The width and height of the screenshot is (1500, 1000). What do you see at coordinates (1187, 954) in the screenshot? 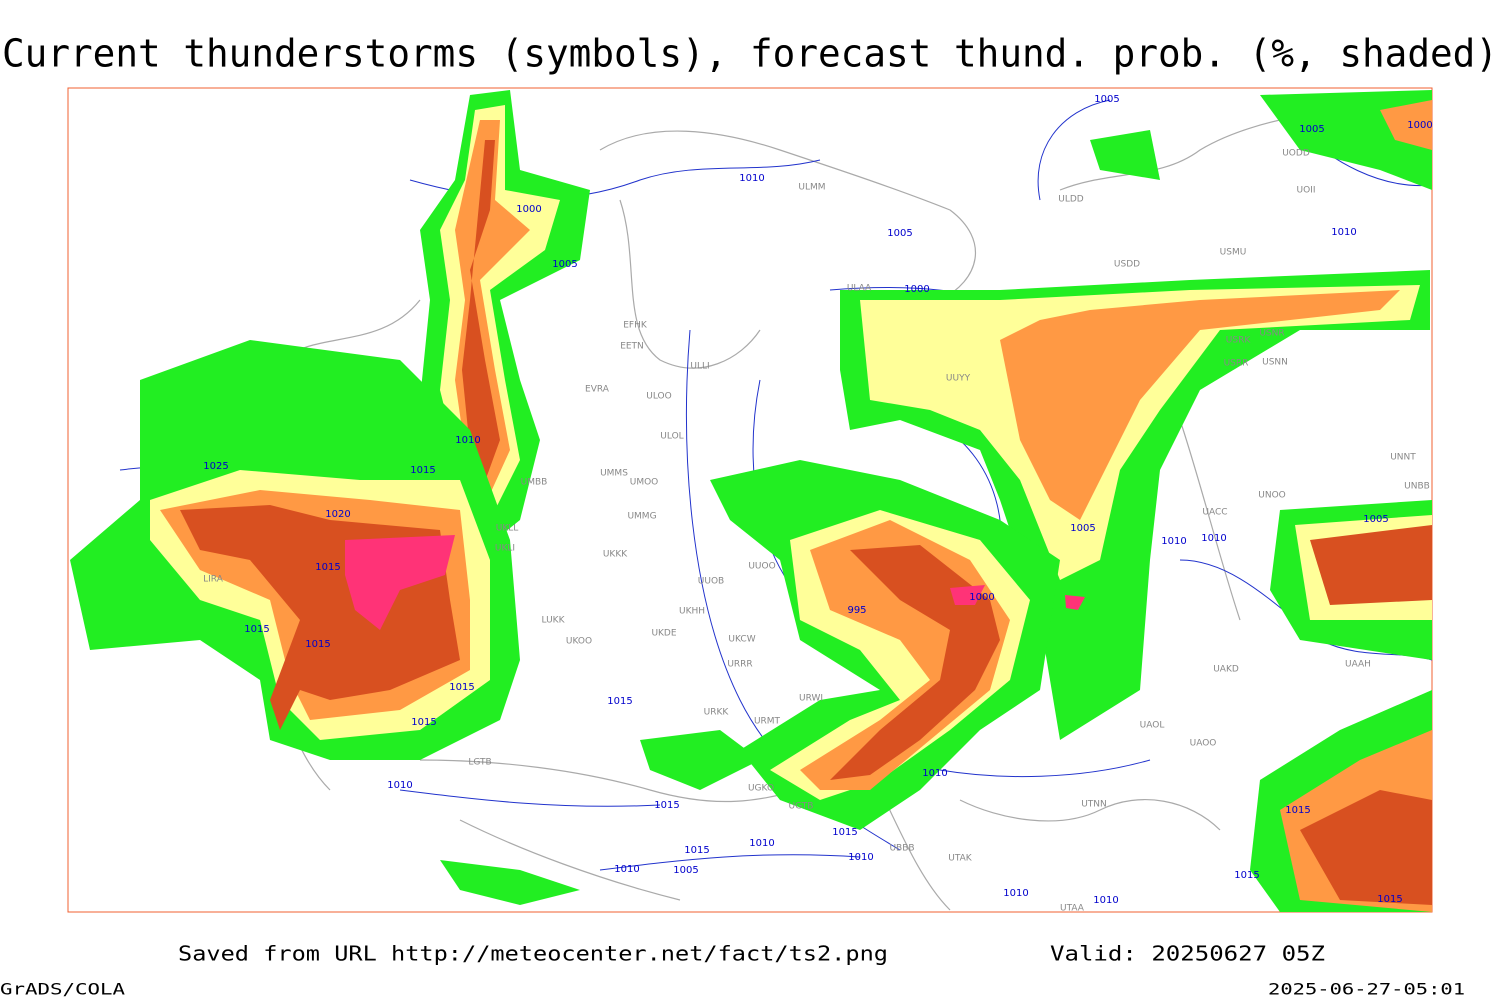
I see `valid-time: Valid: 20250627 05Z` at bounding box center [1187, 954].